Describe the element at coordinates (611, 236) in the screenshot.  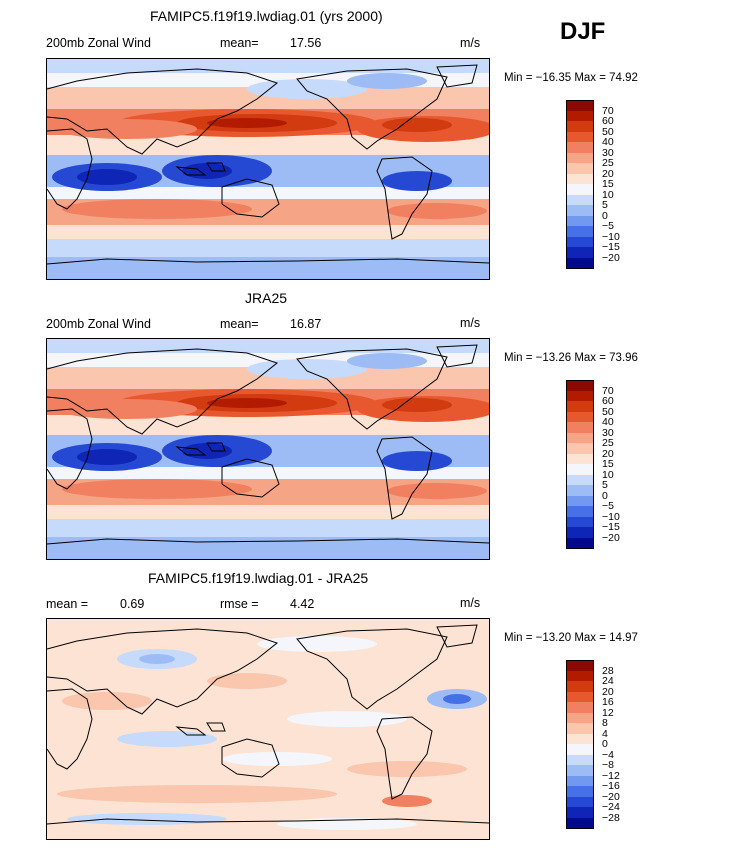
I see `colorbar-tick-label: −10` at that location.